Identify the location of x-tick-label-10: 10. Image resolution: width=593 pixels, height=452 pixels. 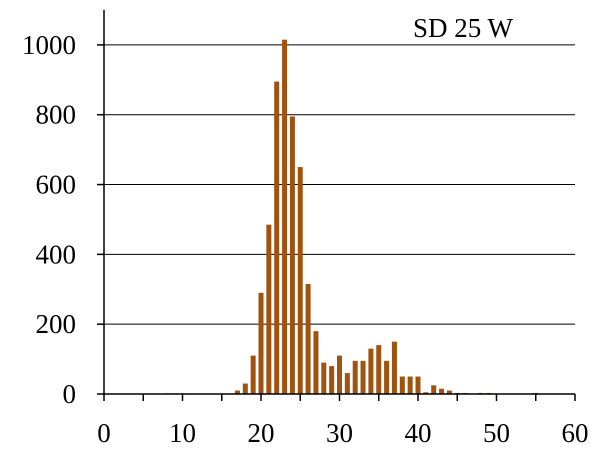
(182, 433).